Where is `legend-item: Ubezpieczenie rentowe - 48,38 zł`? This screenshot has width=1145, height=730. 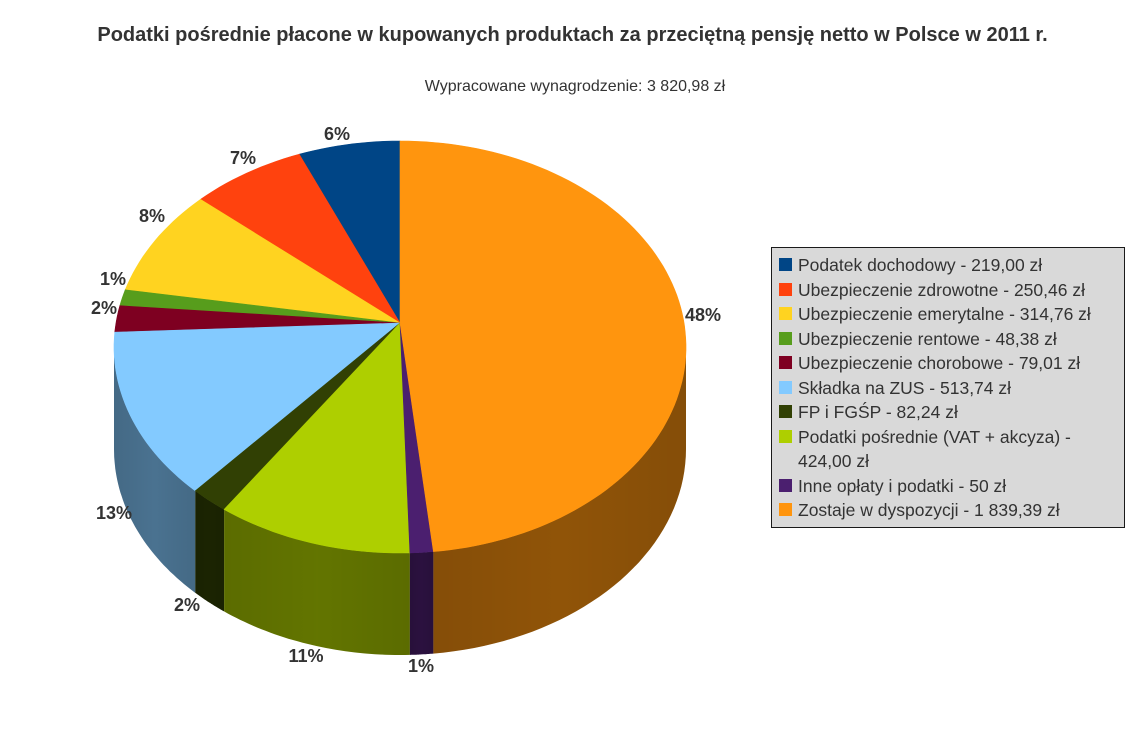 legend-item: Ubezpieczenie rentowe - 48,38 zł is located at coordinates (948, 339).